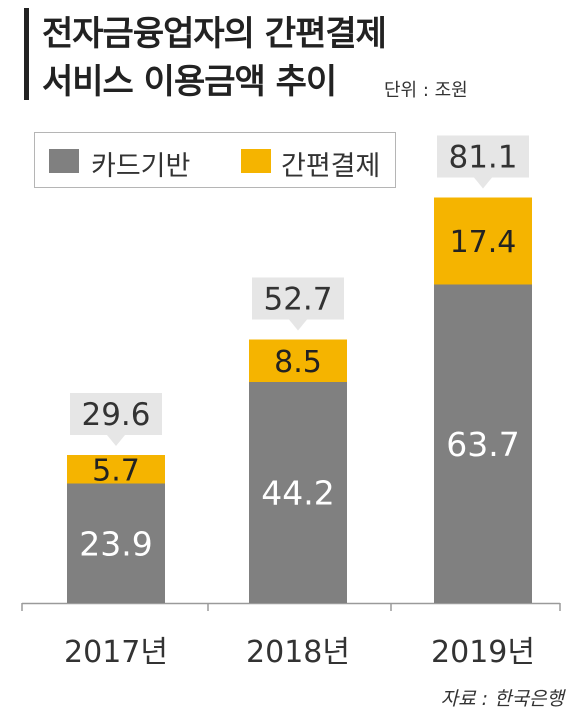 This screenshot has width=582, height=723. Describe the element at coordinates (214, 34) in the screenshot. I see `chart-title-line1: 전자금융업자의 간편결제` at that location.